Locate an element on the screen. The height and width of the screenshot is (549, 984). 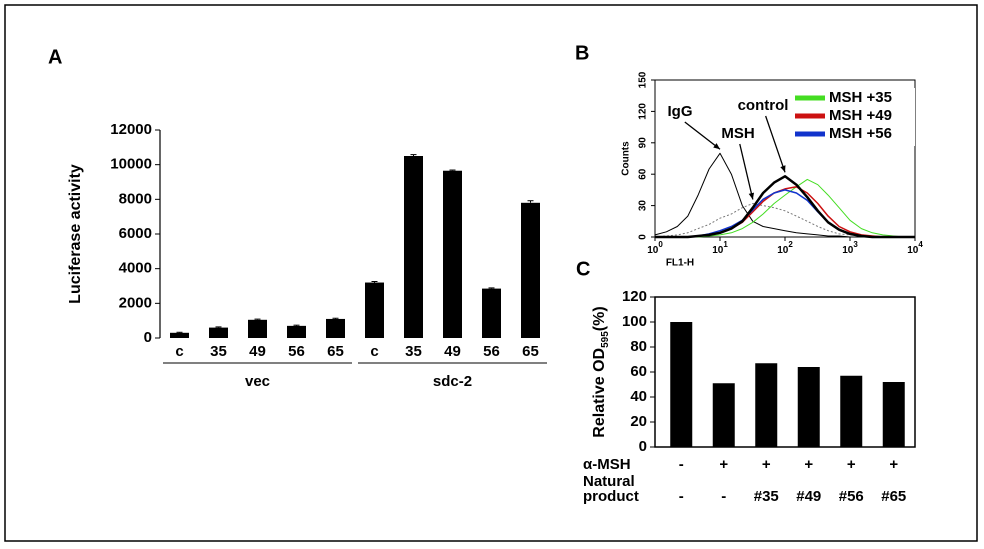
annotation: MSH is located at coordinates (737, 133).